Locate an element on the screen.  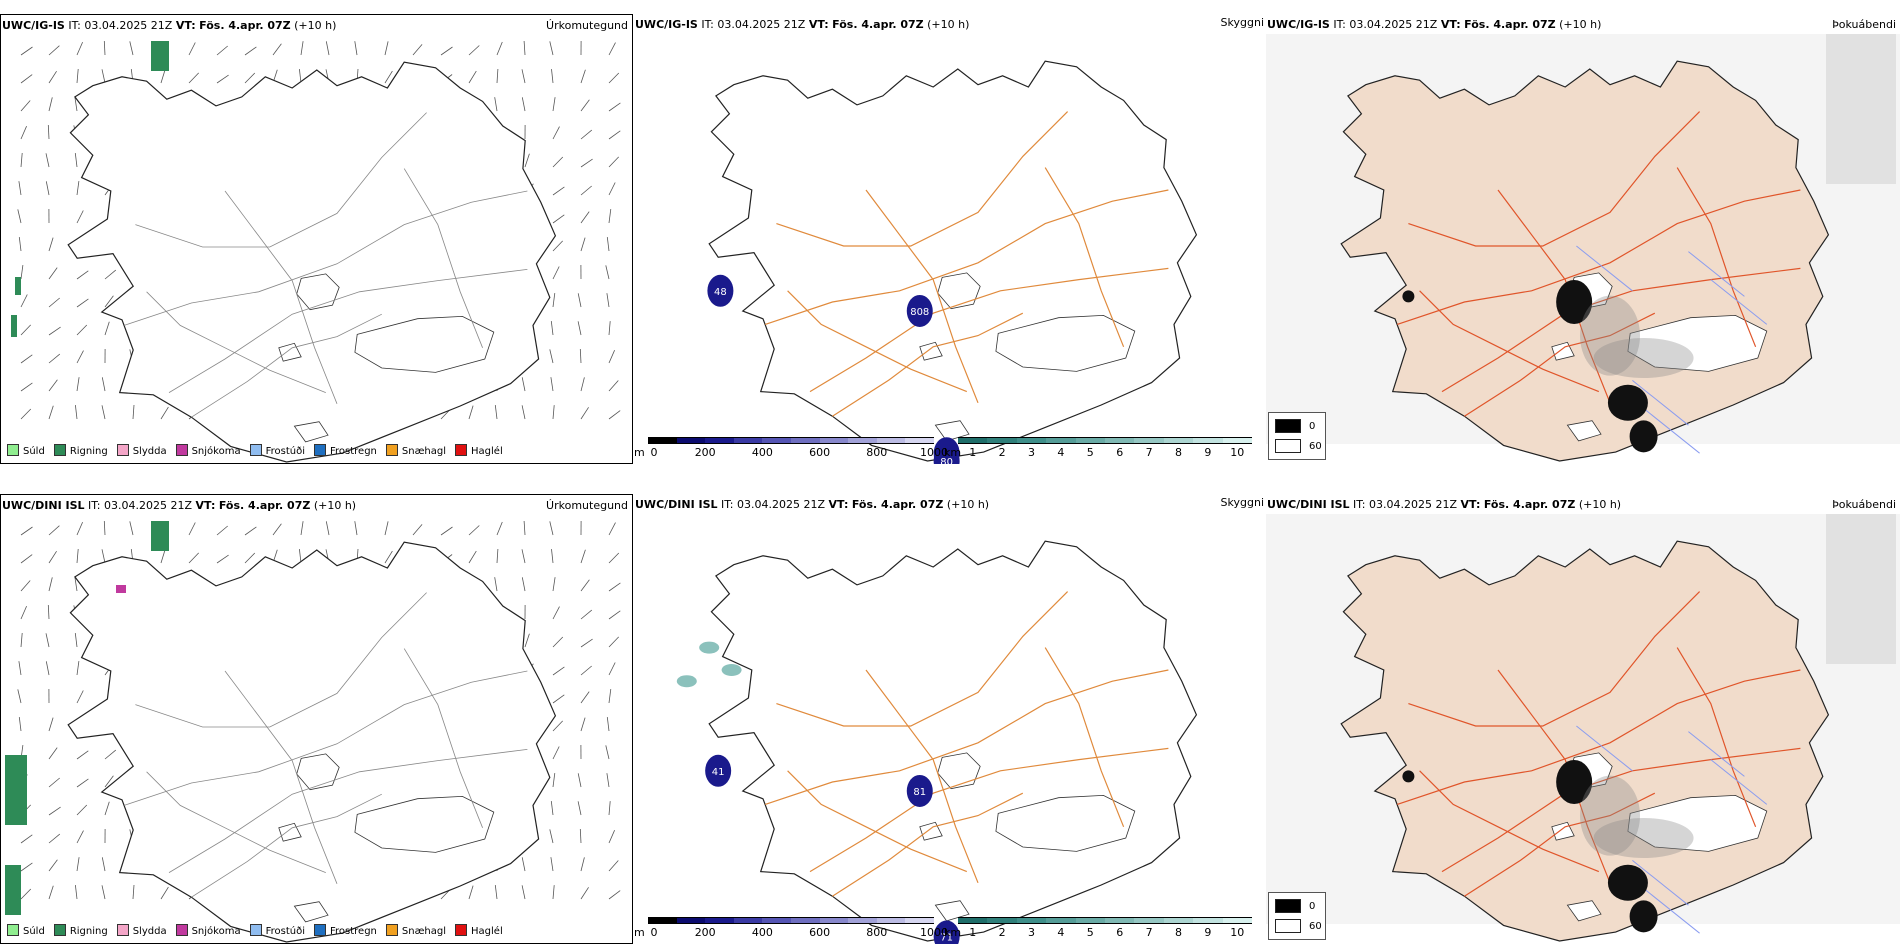
legend-label: Rigning is located at coordinates (88, 931).